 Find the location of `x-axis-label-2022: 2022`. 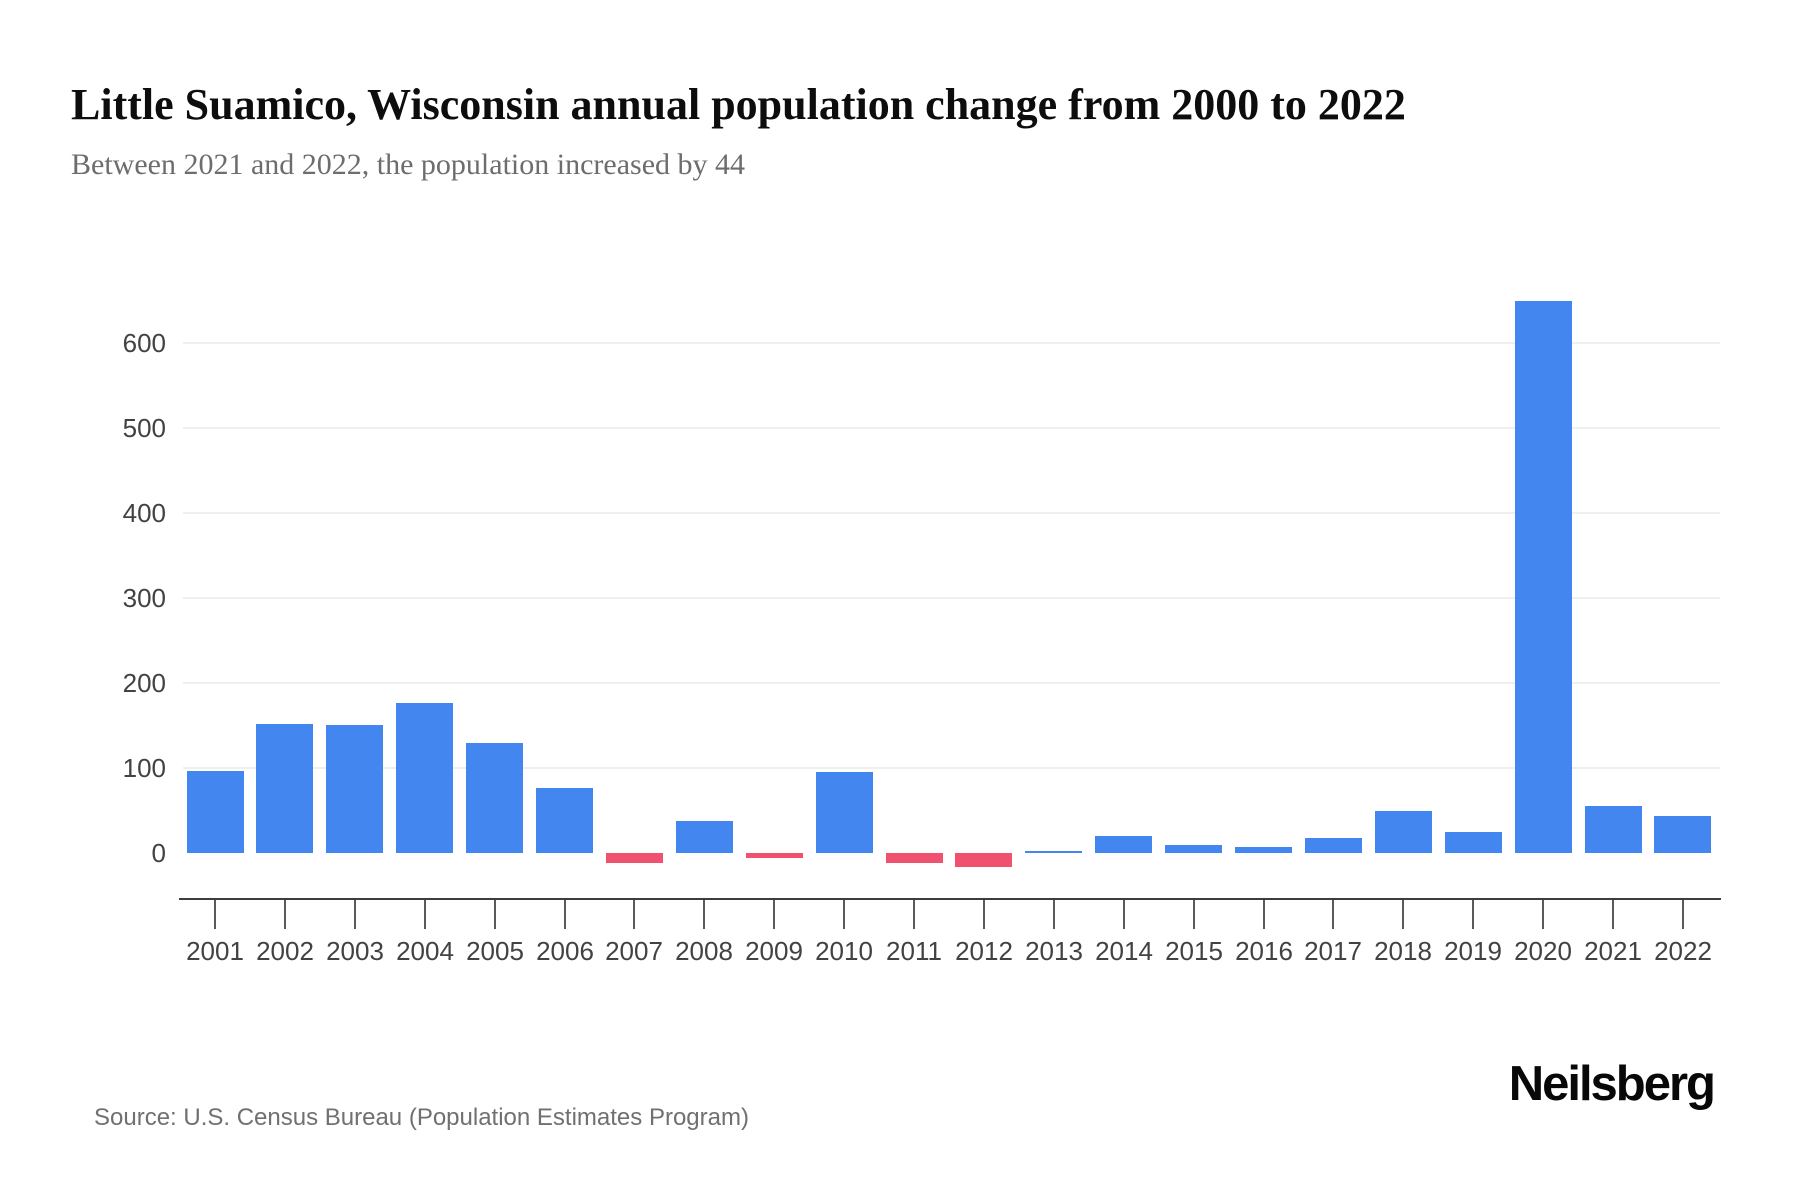

x-axis-label-2022: 2022 is located at coordinates (1683, 951).